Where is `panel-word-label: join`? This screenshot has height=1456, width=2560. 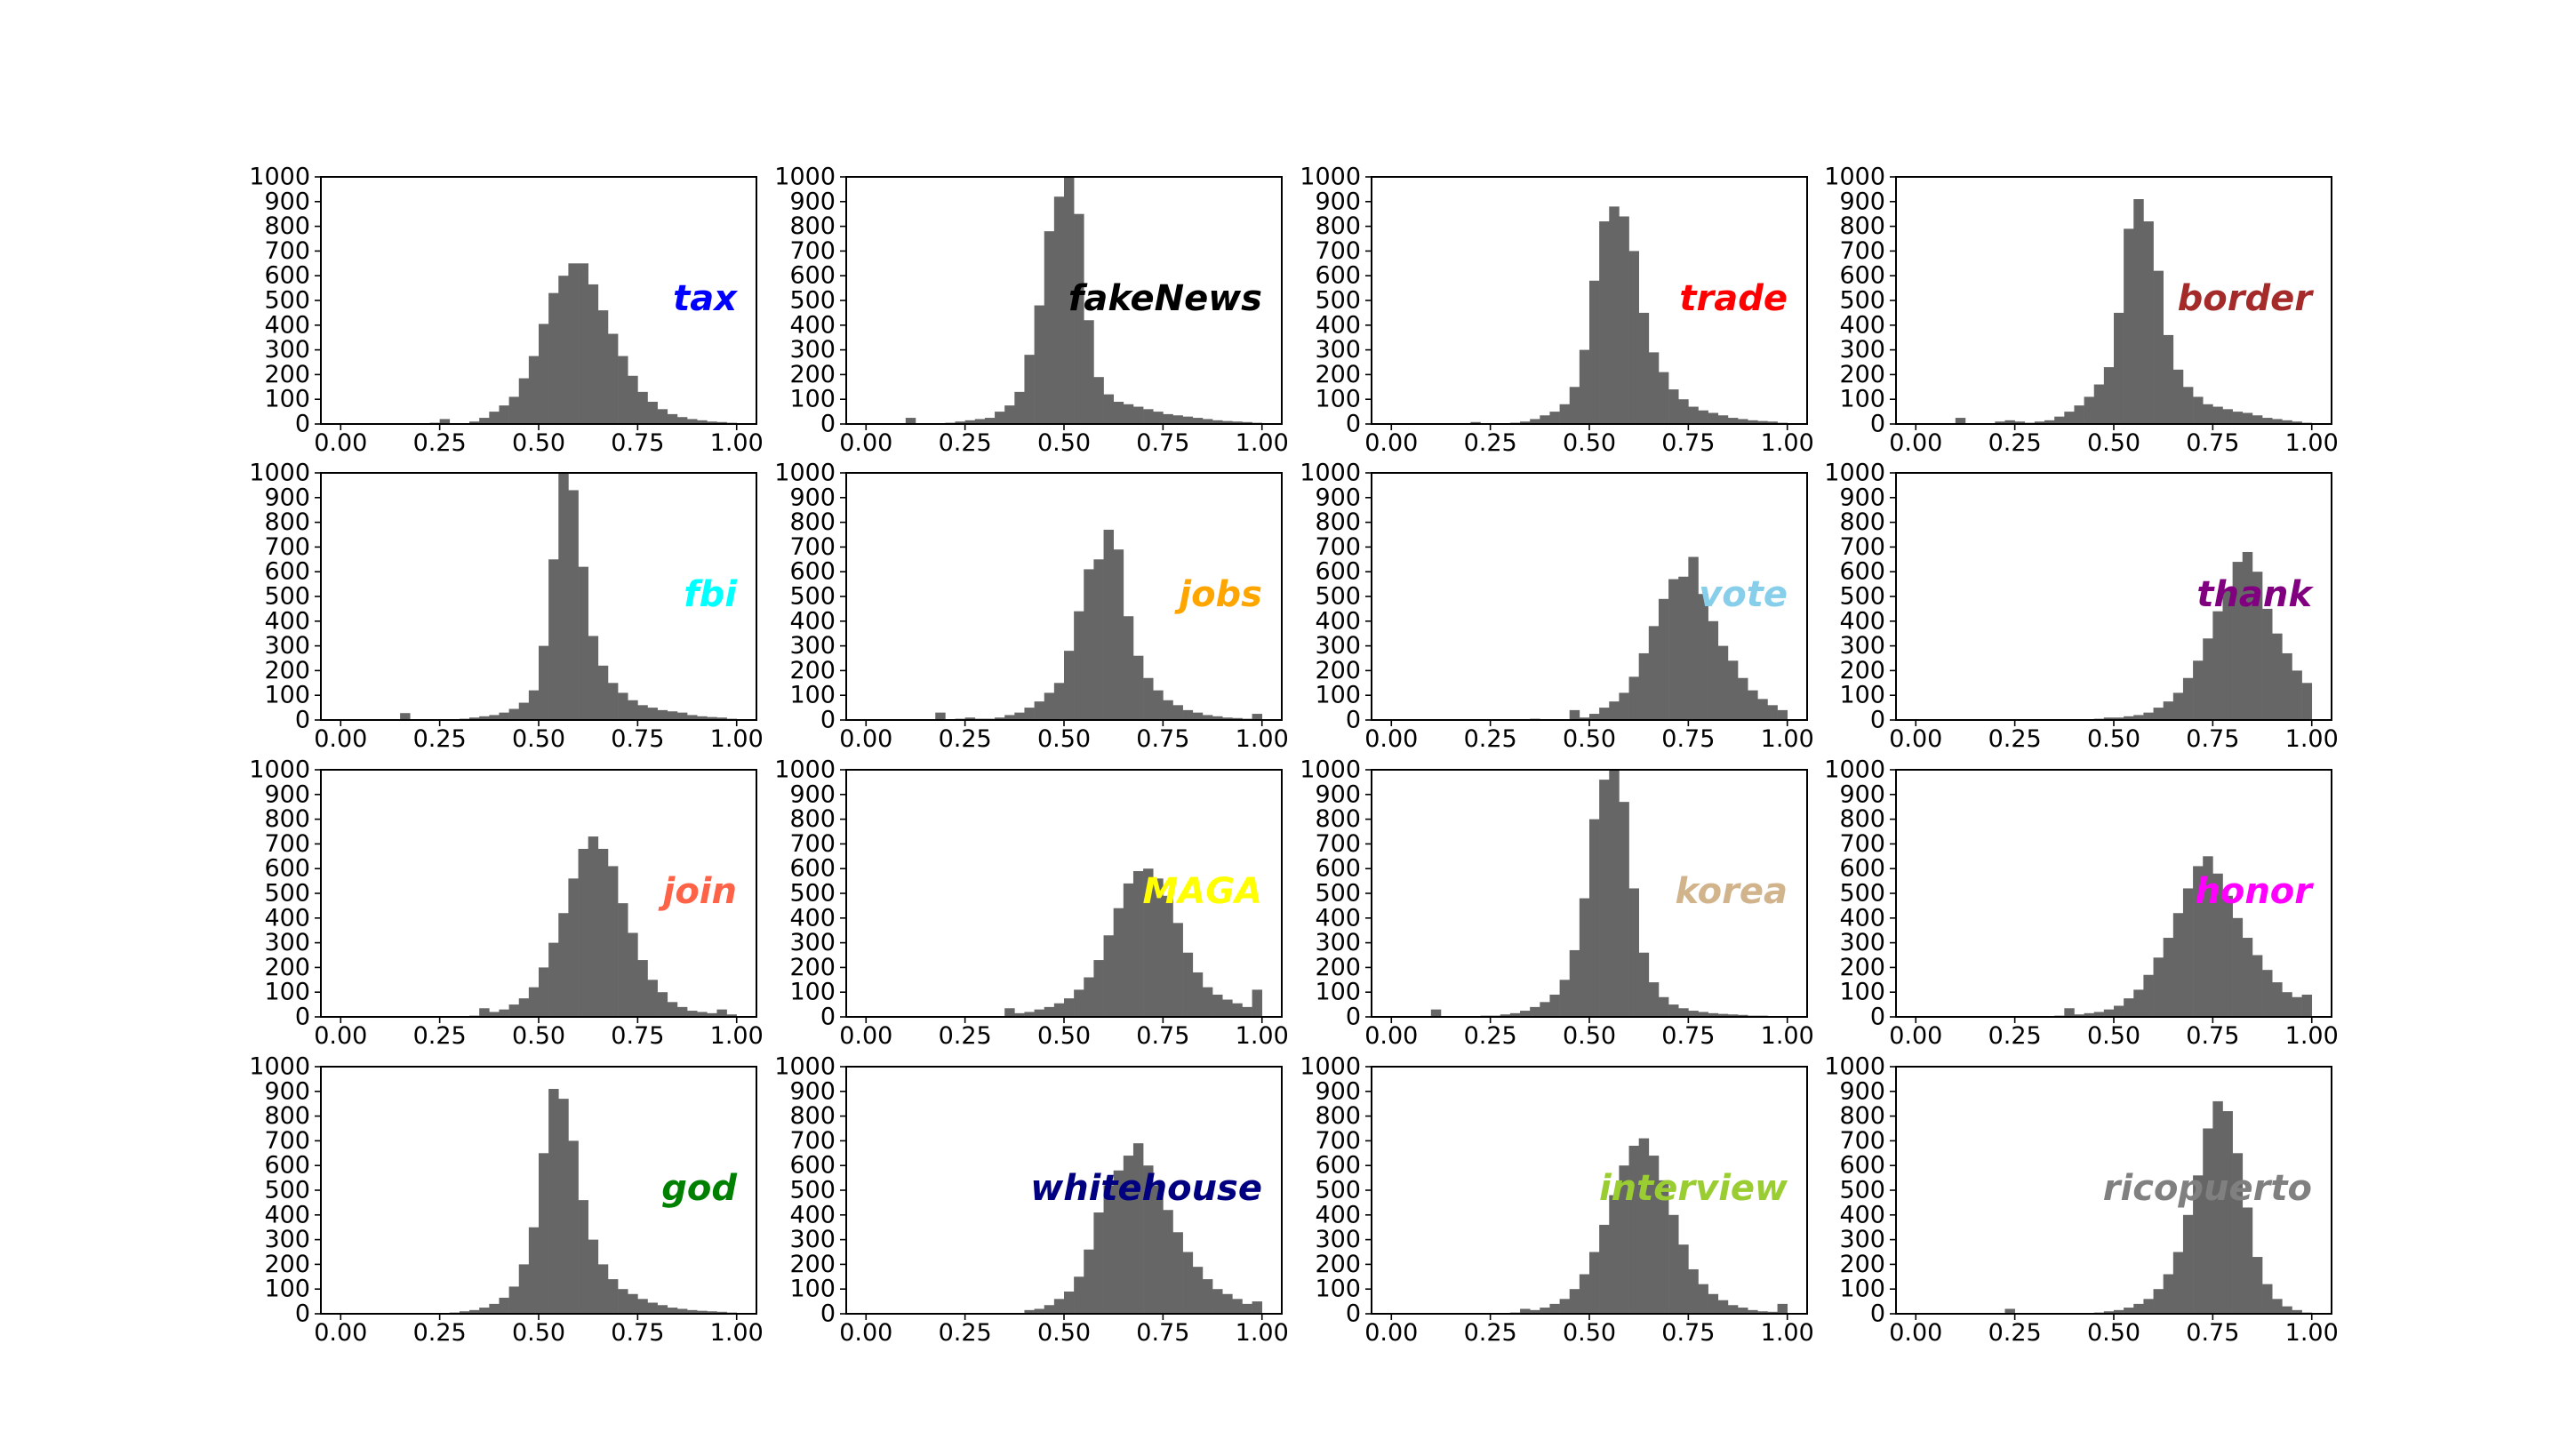
panel-word-label: join is located at coordinates (697, 891).